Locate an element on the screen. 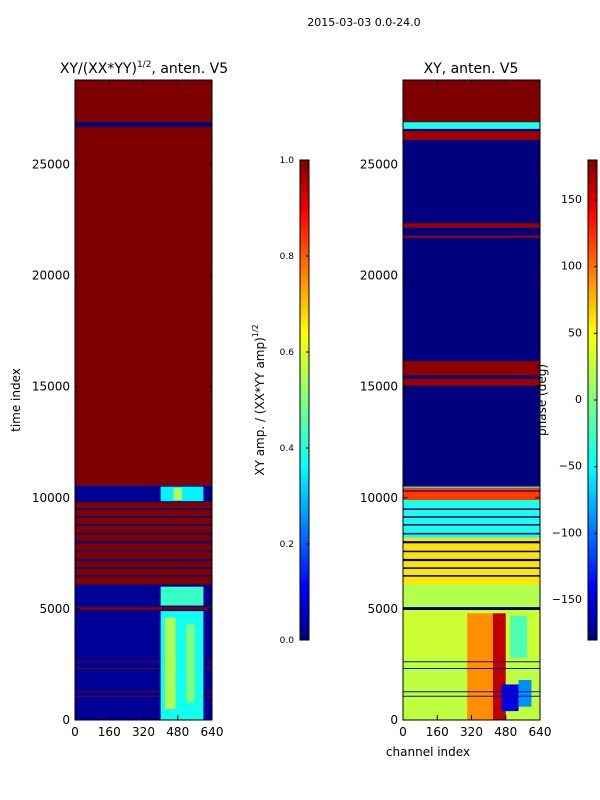  left-y-tick-label: 10000 is located at coordinates (51, 498).